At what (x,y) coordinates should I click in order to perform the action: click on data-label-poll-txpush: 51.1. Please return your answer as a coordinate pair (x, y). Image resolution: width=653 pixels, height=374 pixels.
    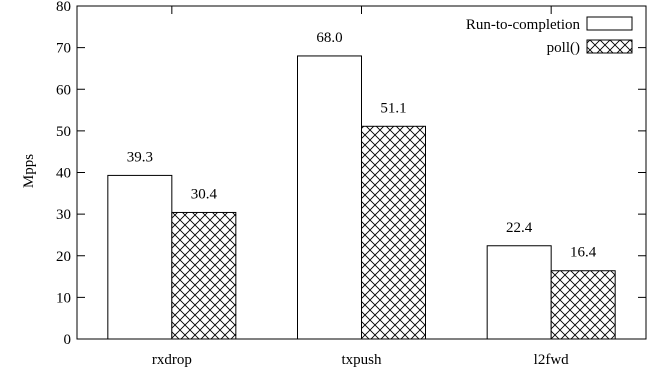
    Looking at the image, I should click on (393, 108).